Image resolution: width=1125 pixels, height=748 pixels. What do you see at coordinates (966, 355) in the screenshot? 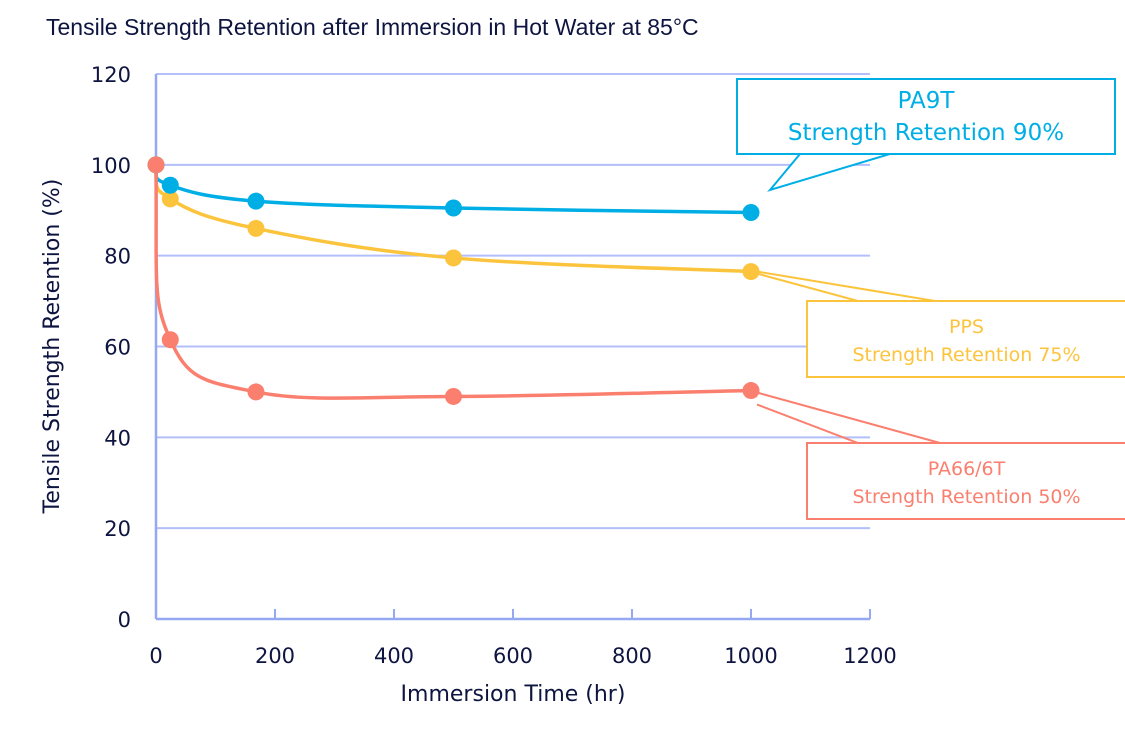
I see `callout-pps-value: Strength Retention 75%` at bounding box center [966, 355].